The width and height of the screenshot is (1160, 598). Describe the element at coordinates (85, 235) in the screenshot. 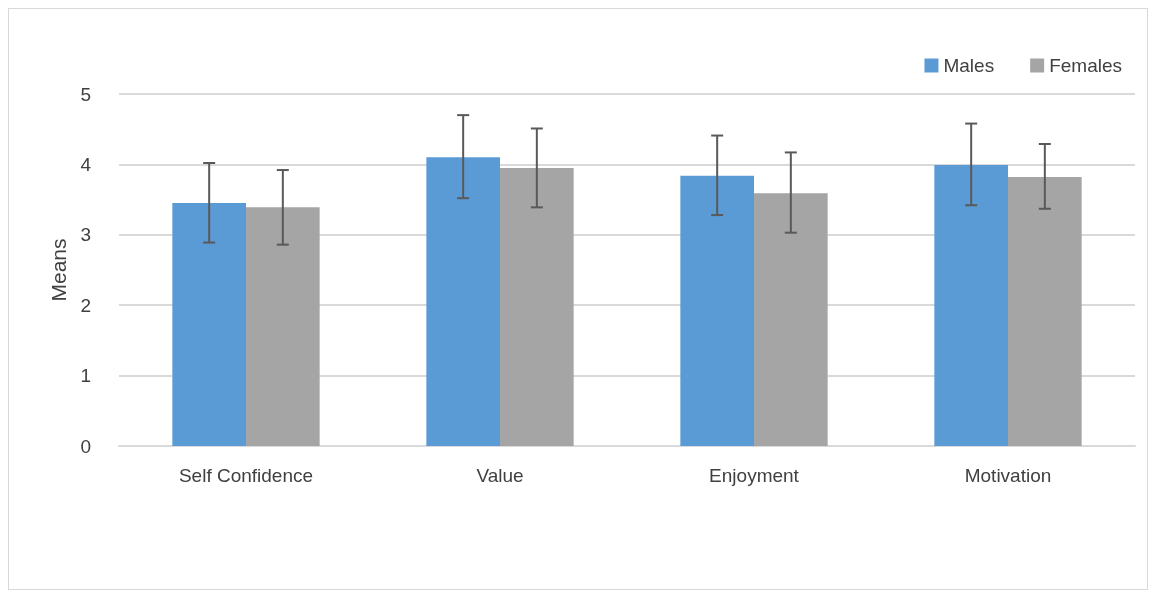

I see `y-tick-label: 3` at that location.